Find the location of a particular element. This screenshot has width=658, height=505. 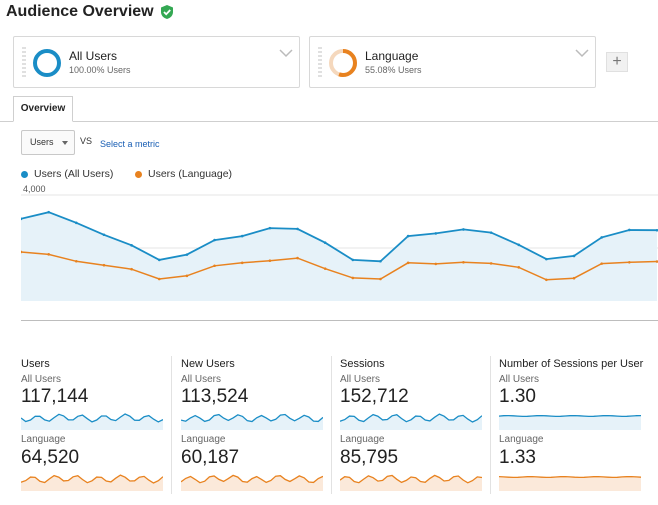

tab-overview: Overview is located at coordinates (43, 109).